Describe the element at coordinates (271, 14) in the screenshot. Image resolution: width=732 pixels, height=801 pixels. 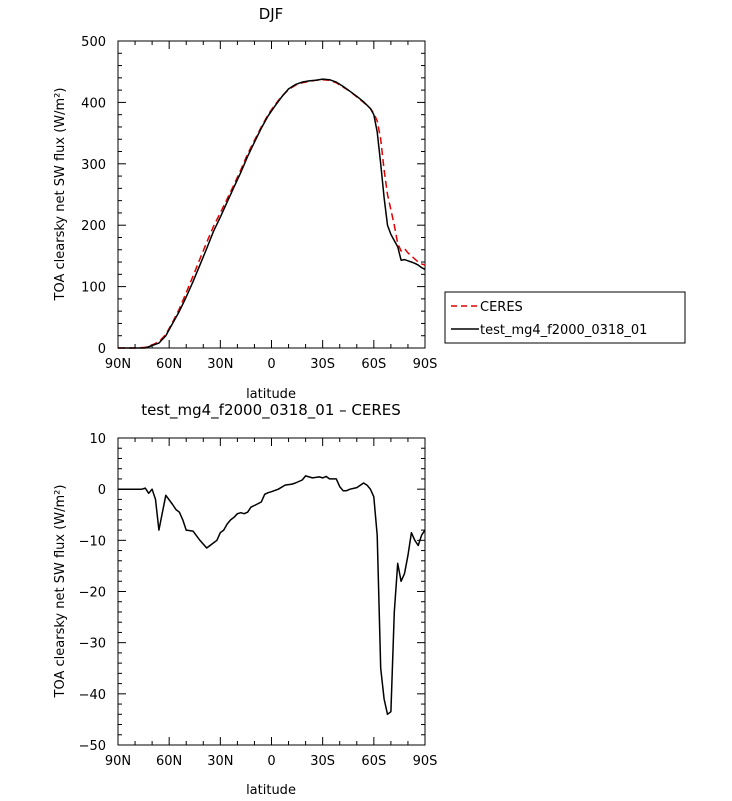
I see `chart-top-title: DJF` at that location.